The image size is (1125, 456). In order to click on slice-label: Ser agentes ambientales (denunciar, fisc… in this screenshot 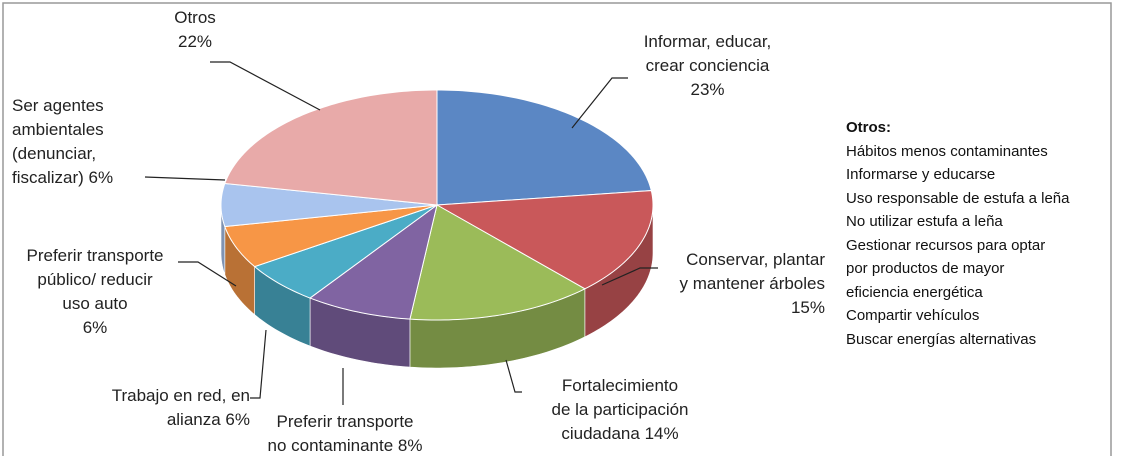, I will do `click(92, 142)`.